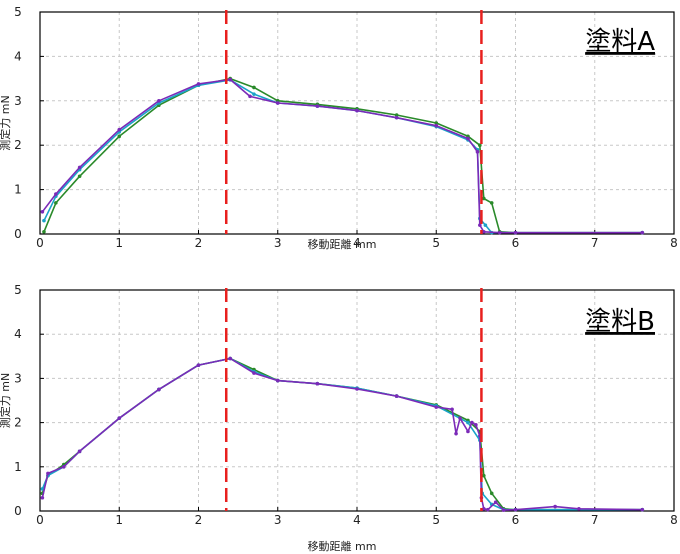 This screenshot has width=680, height=554. Describe the element at coordinates (620, 322) in the screenshot. I see `paint-label: 塗料B` at that location.